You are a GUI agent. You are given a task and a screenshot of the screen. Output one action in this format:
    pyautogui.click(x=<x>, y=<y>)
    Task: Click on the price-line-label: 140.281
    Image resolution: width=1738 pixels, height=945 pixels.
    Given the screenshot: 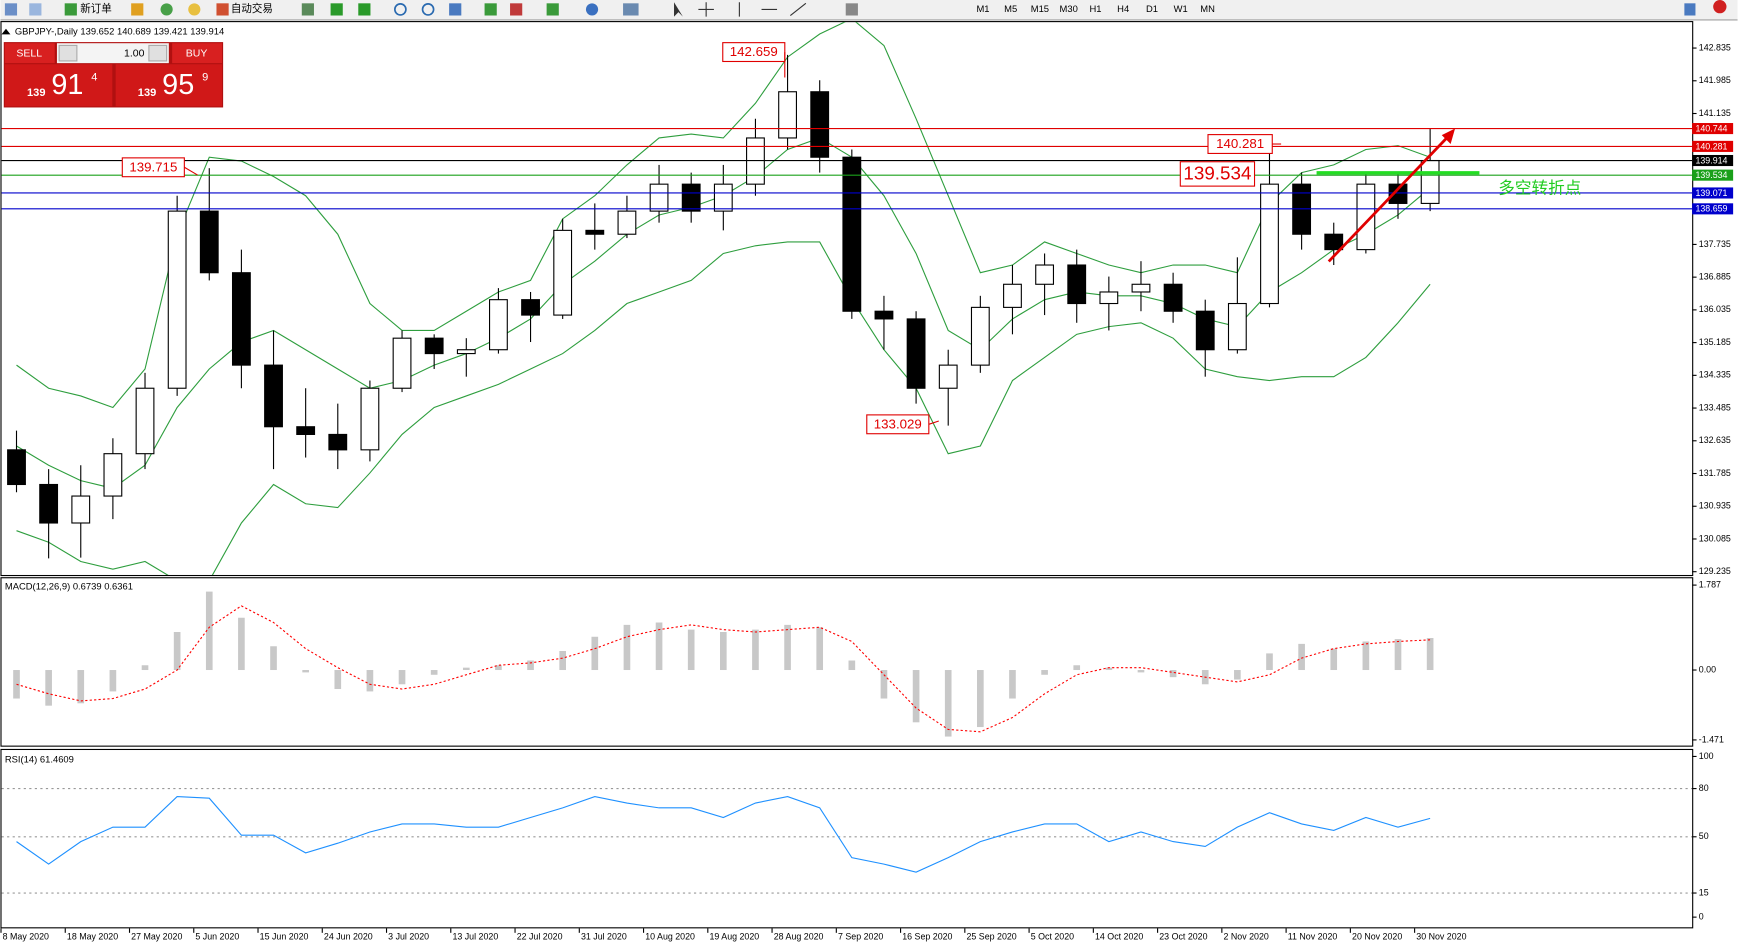 What is the action you would take?
    pyautogui.click(x=1711, y=146)
    